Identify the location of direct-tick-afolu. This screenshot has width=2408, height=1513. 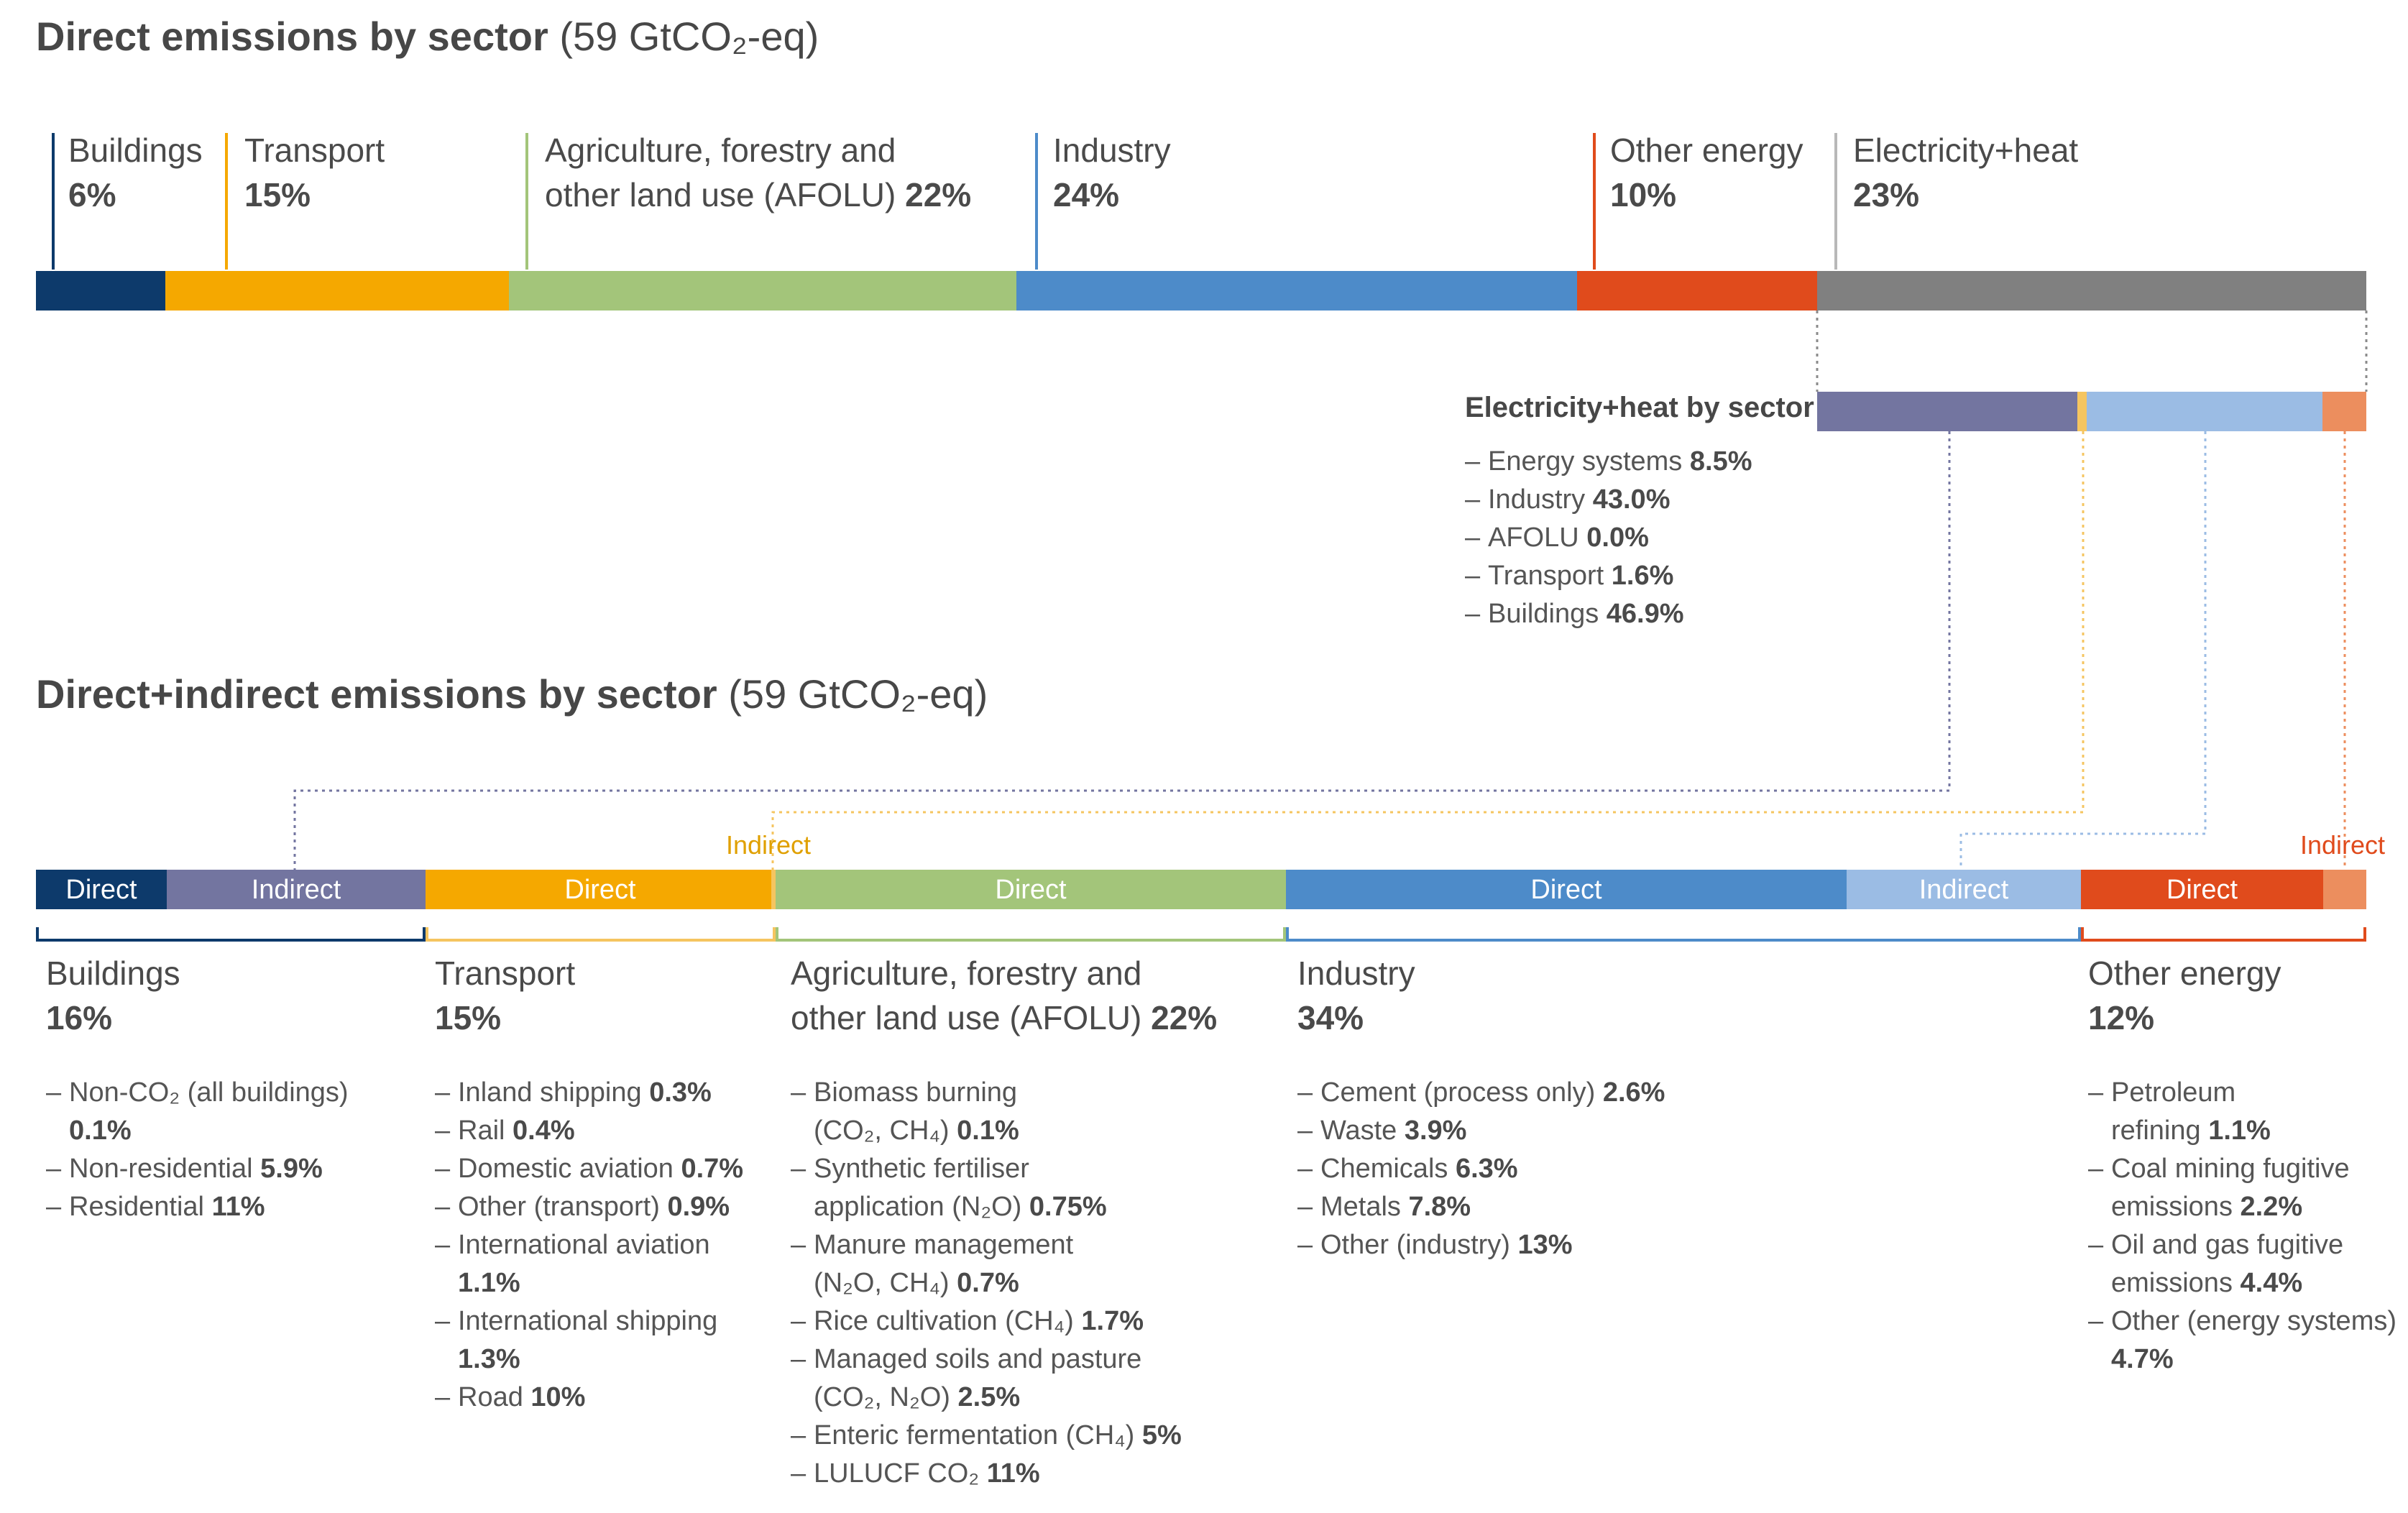
(527, 202).